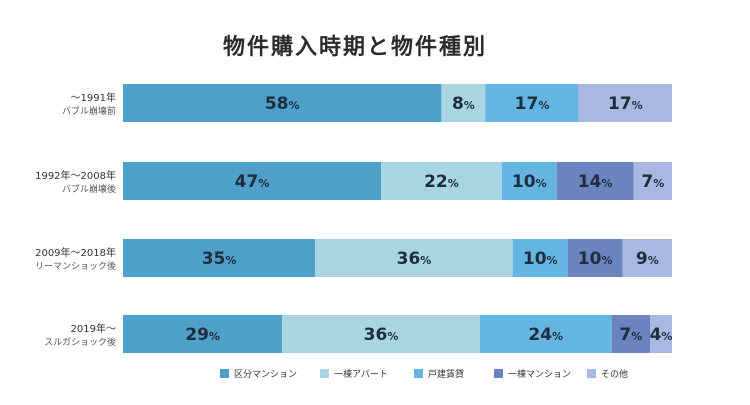 The height and width of the screenshot is (405, 750). I want to click on data-label: 8%, so click(463, 104).